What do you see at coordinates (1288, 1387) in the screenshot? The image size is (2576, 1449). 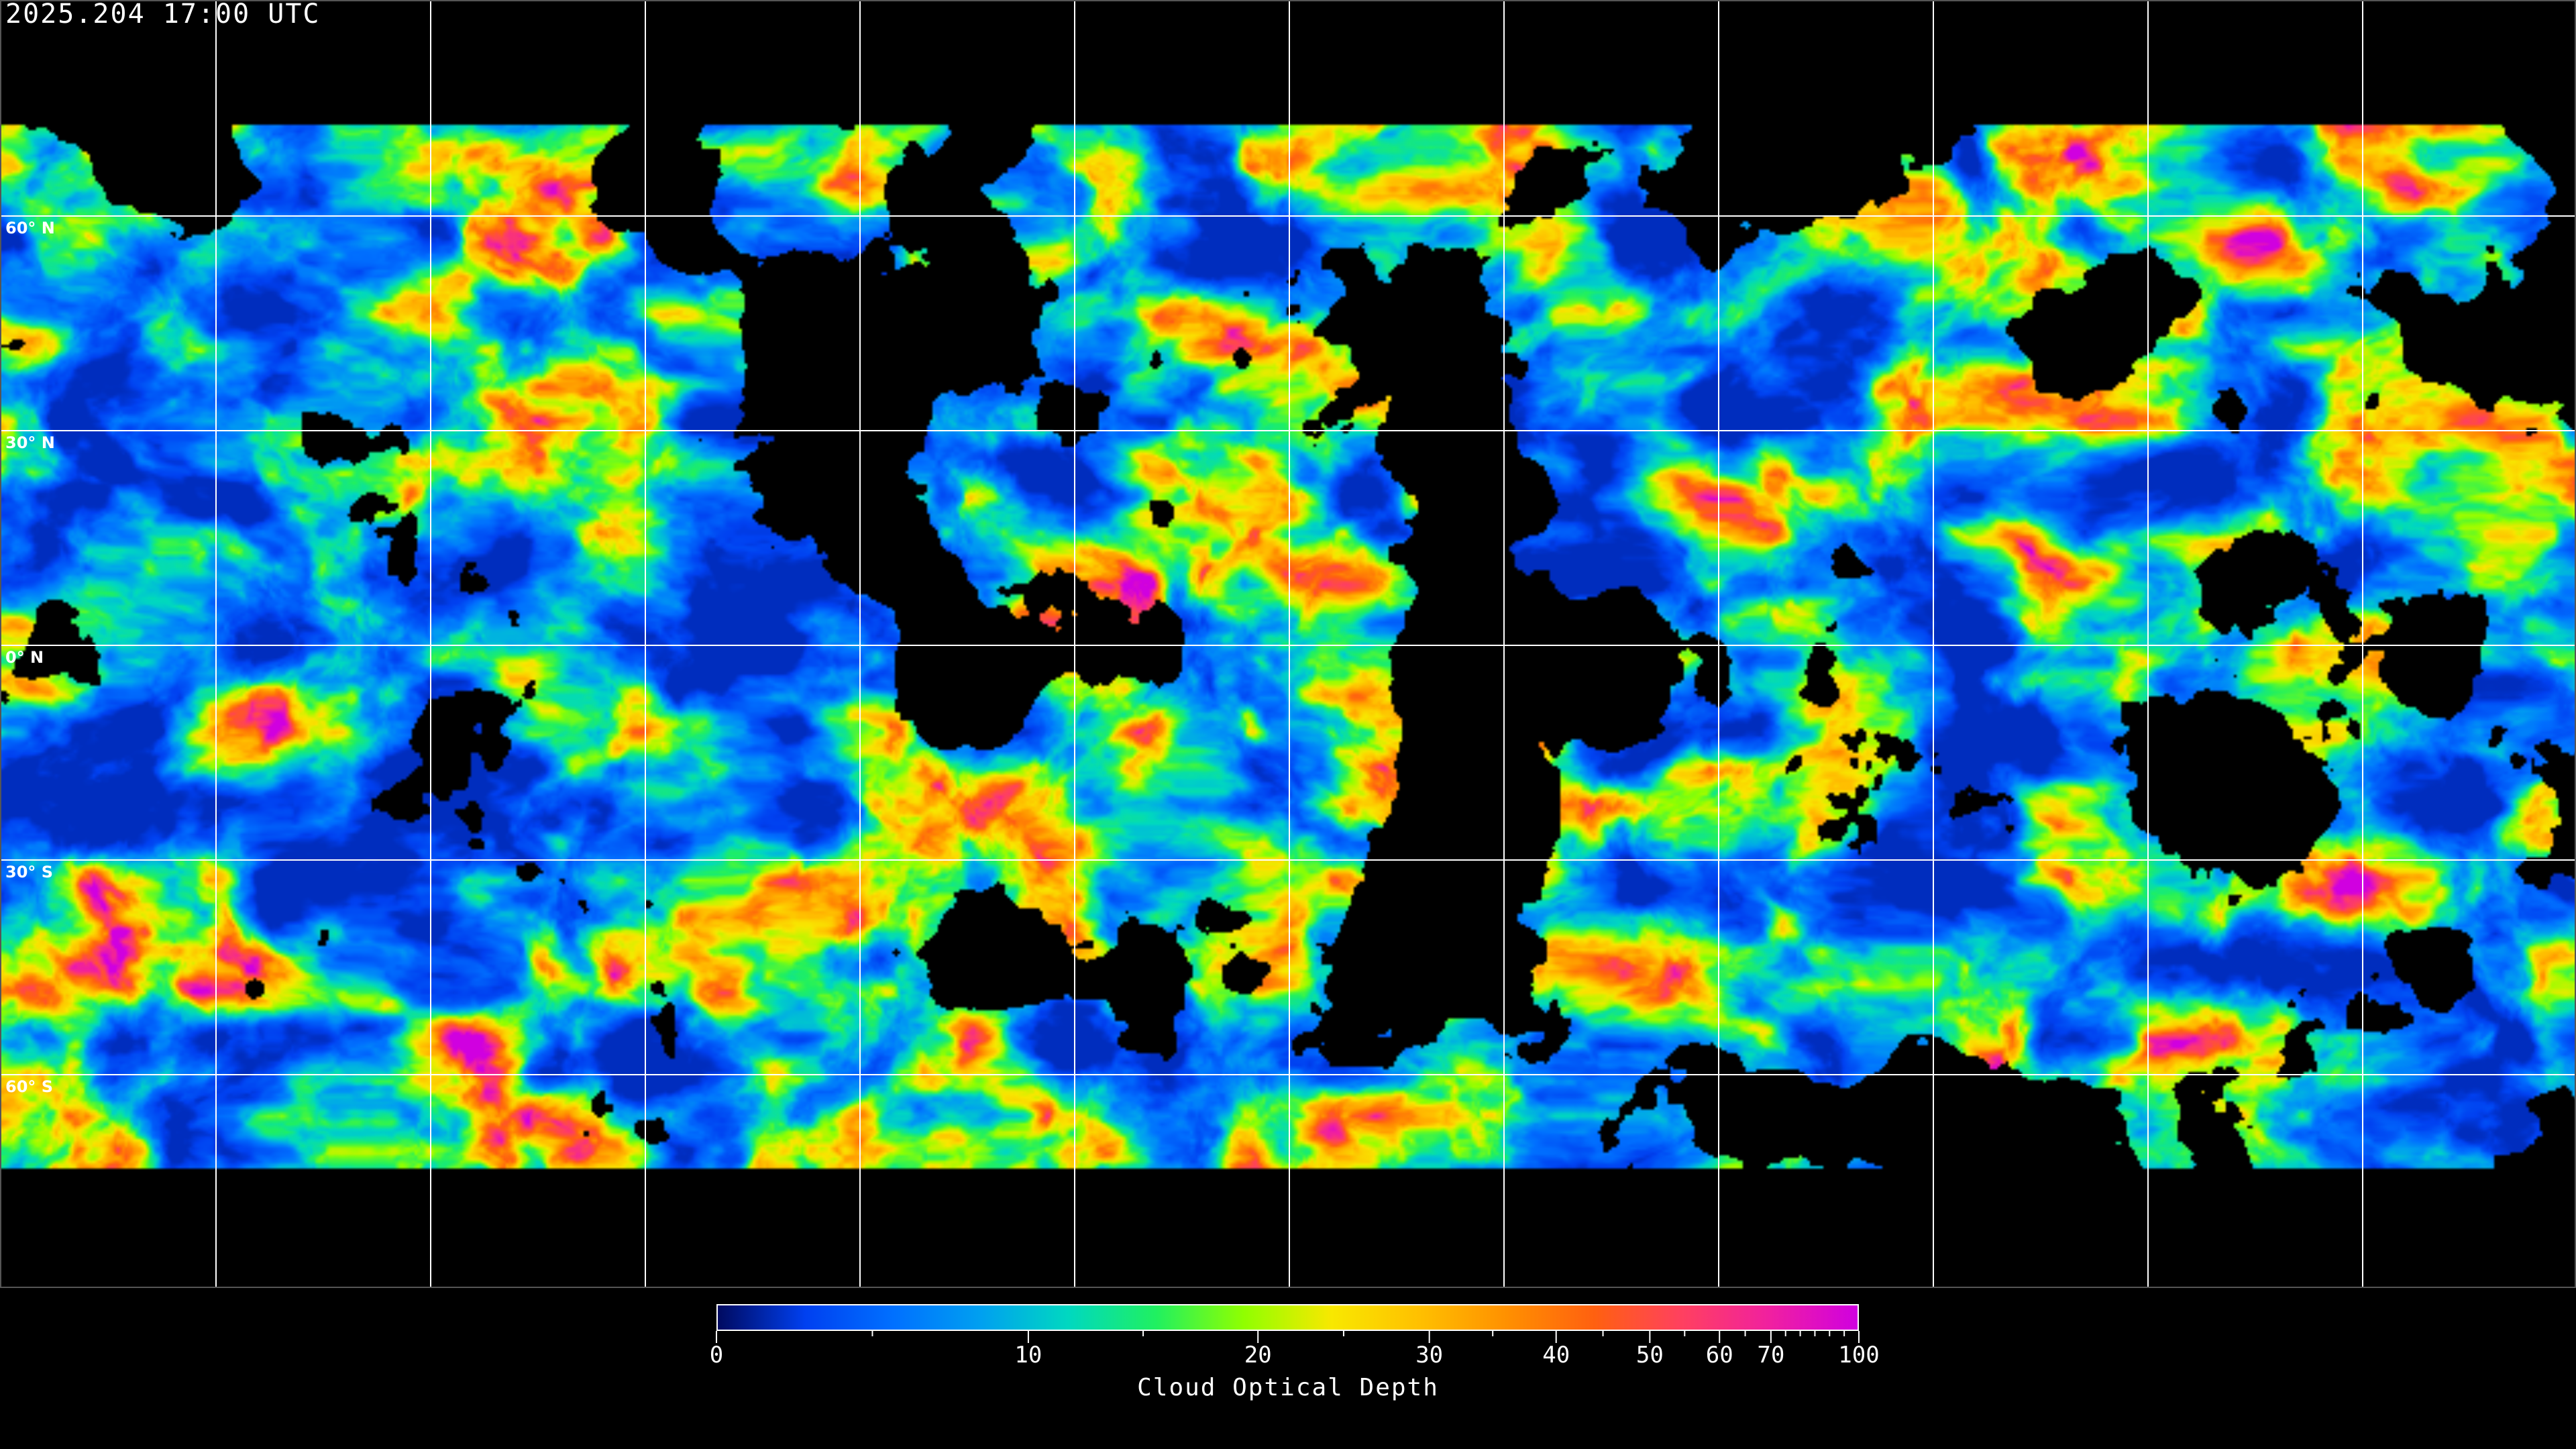 I see `colorbar-title: Cloud Optical Depth` at bounding box center [1288, 1387].